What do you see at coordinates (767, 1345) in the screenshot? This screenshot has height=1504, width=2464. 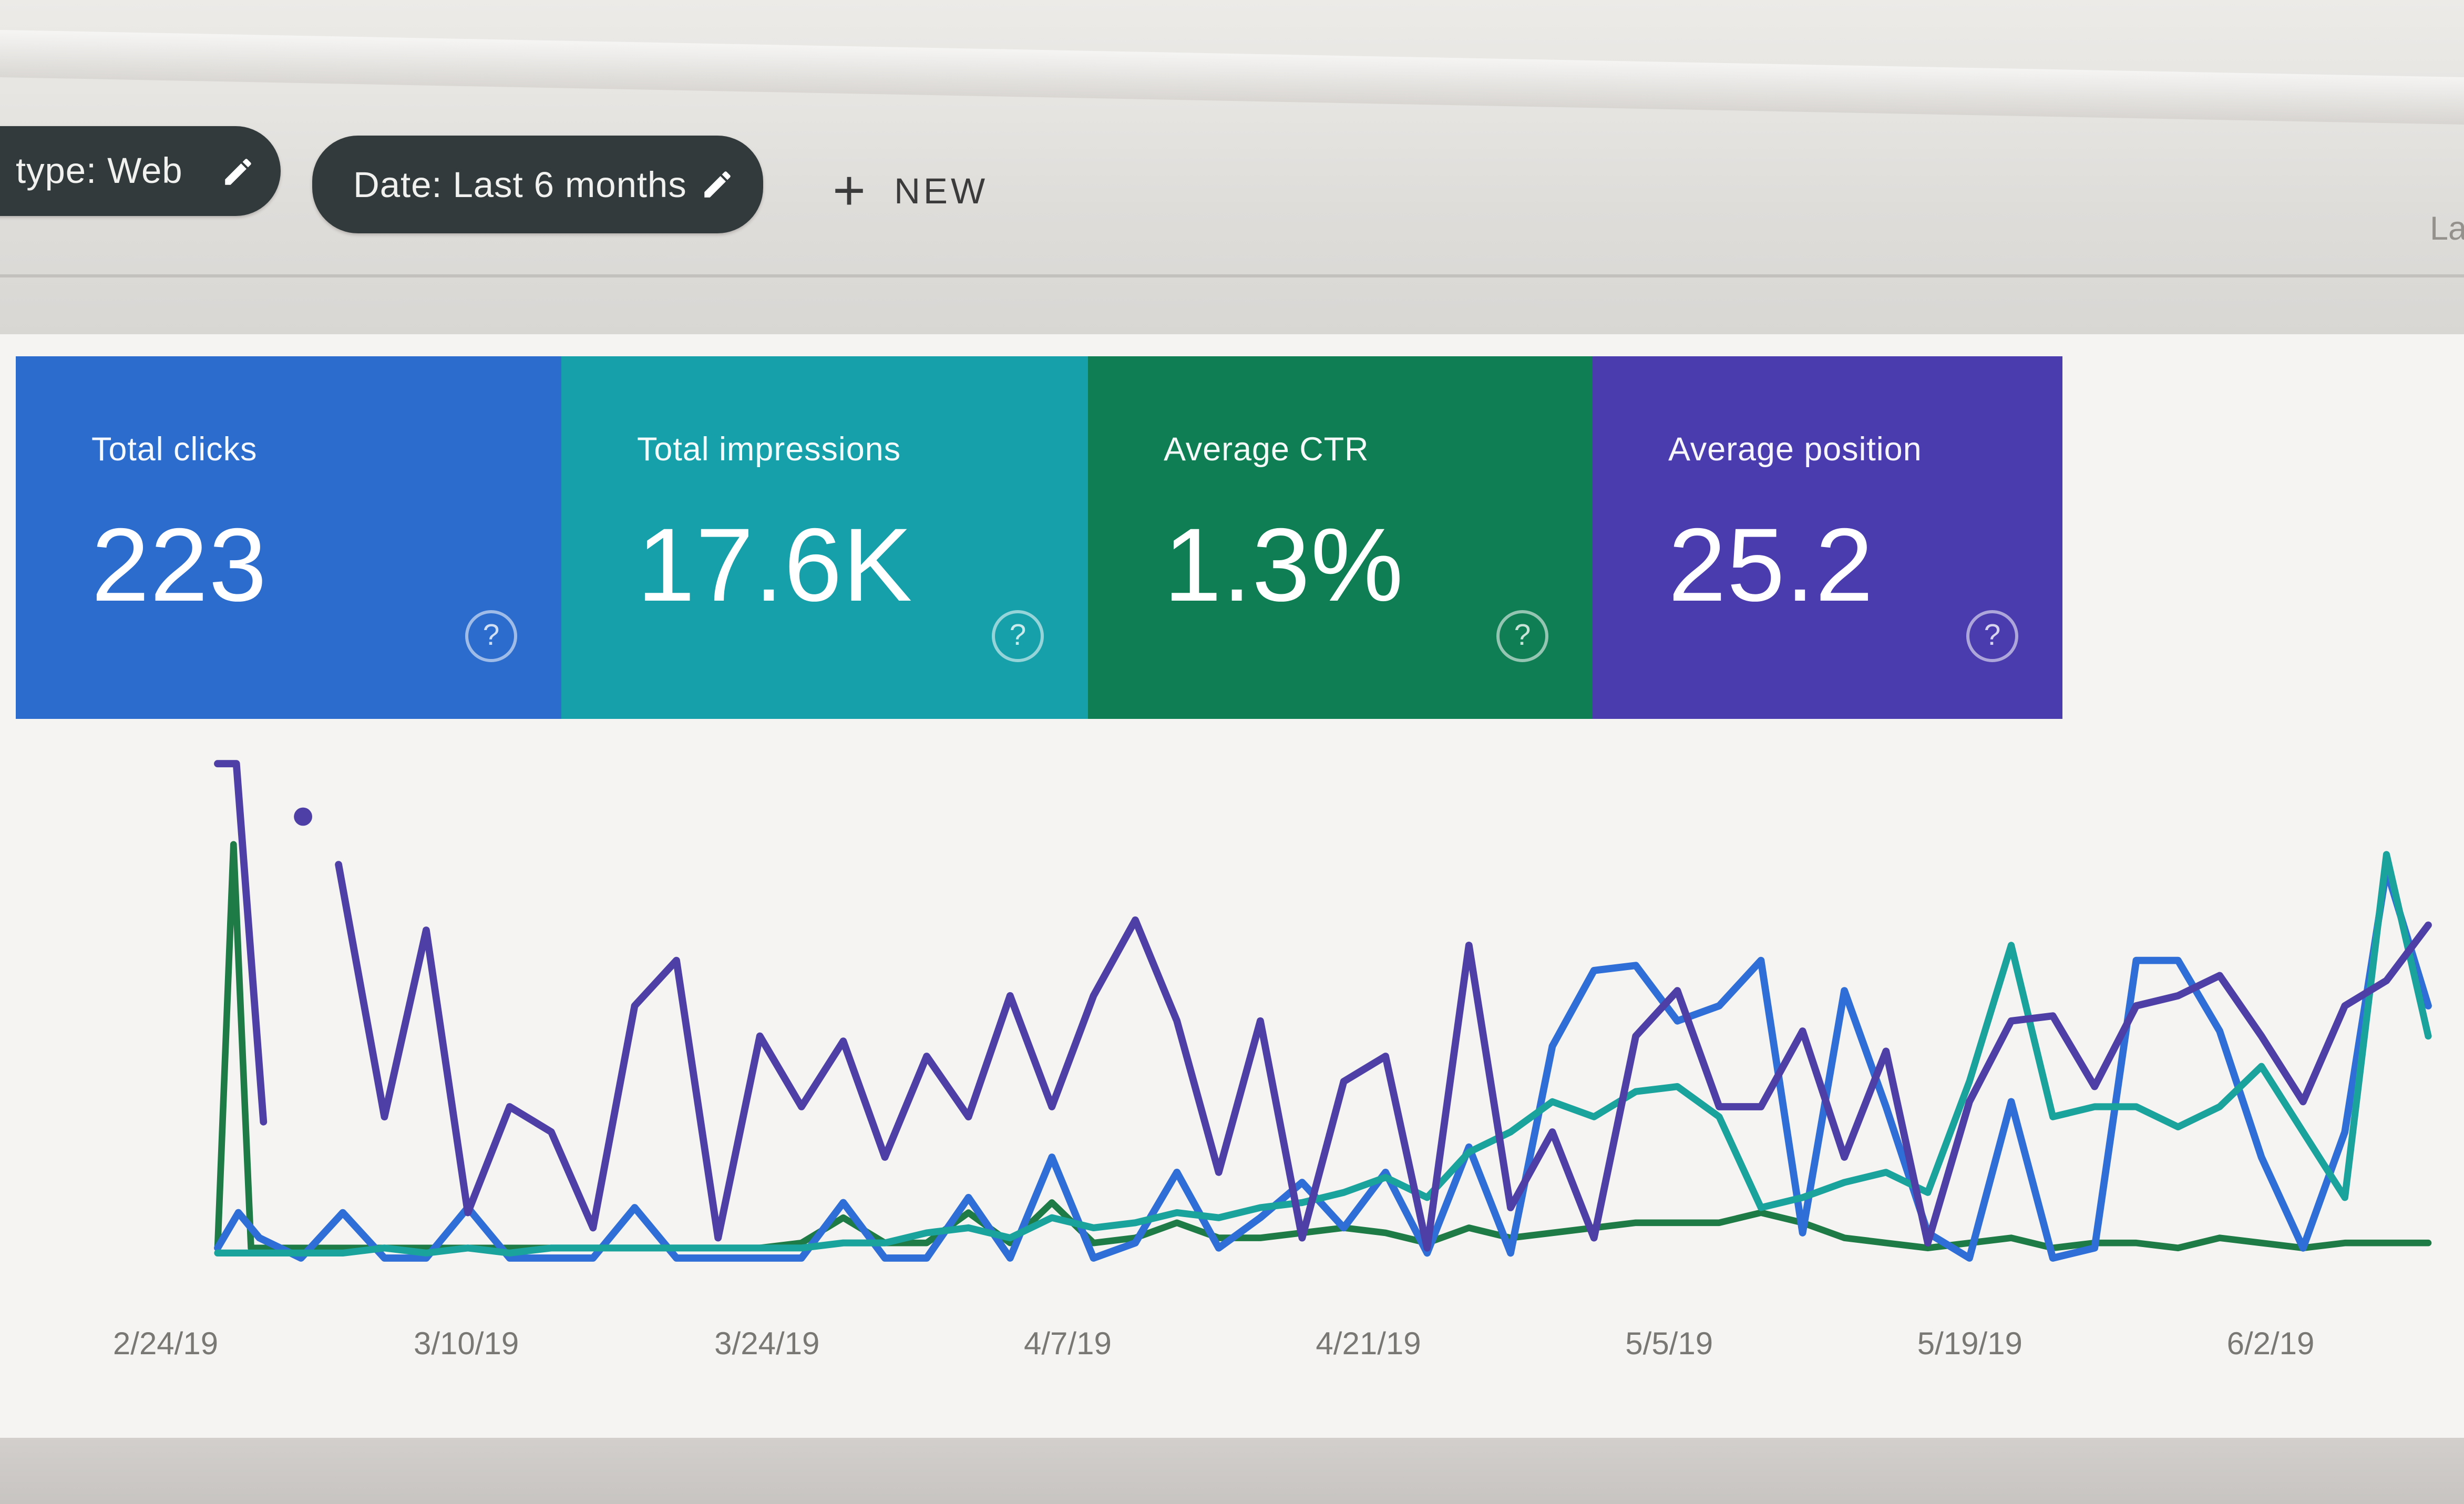 I see `x-axis-label: 3/24/19` at bounding box center [767, 1345].